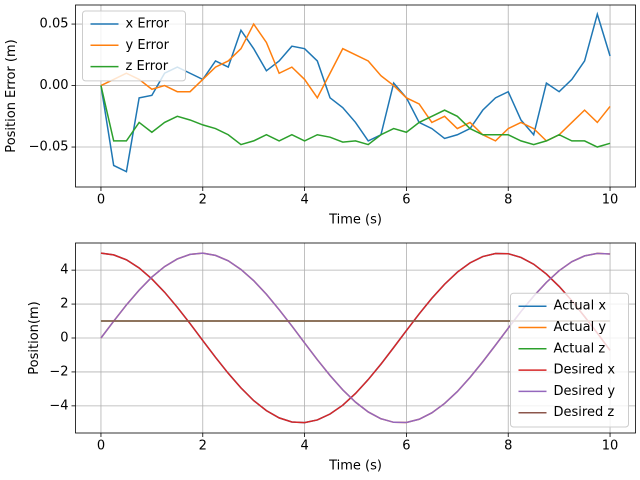 This screenshot has height=480, width=640. I want to click on legend-label: Desired z, so click(584, 412).